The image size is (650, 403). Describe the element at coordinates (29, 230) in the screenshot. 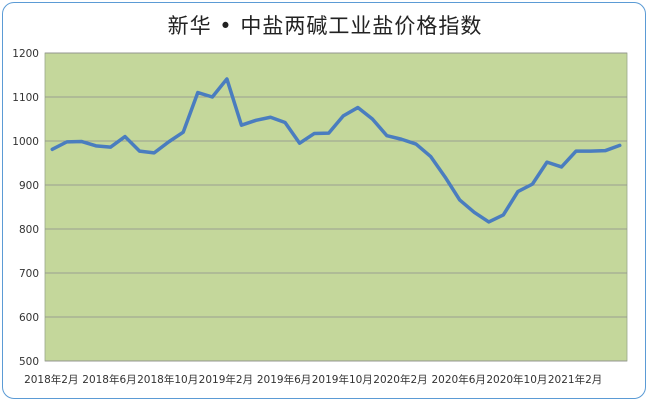

I see `y-tick-label: 800` at that location.